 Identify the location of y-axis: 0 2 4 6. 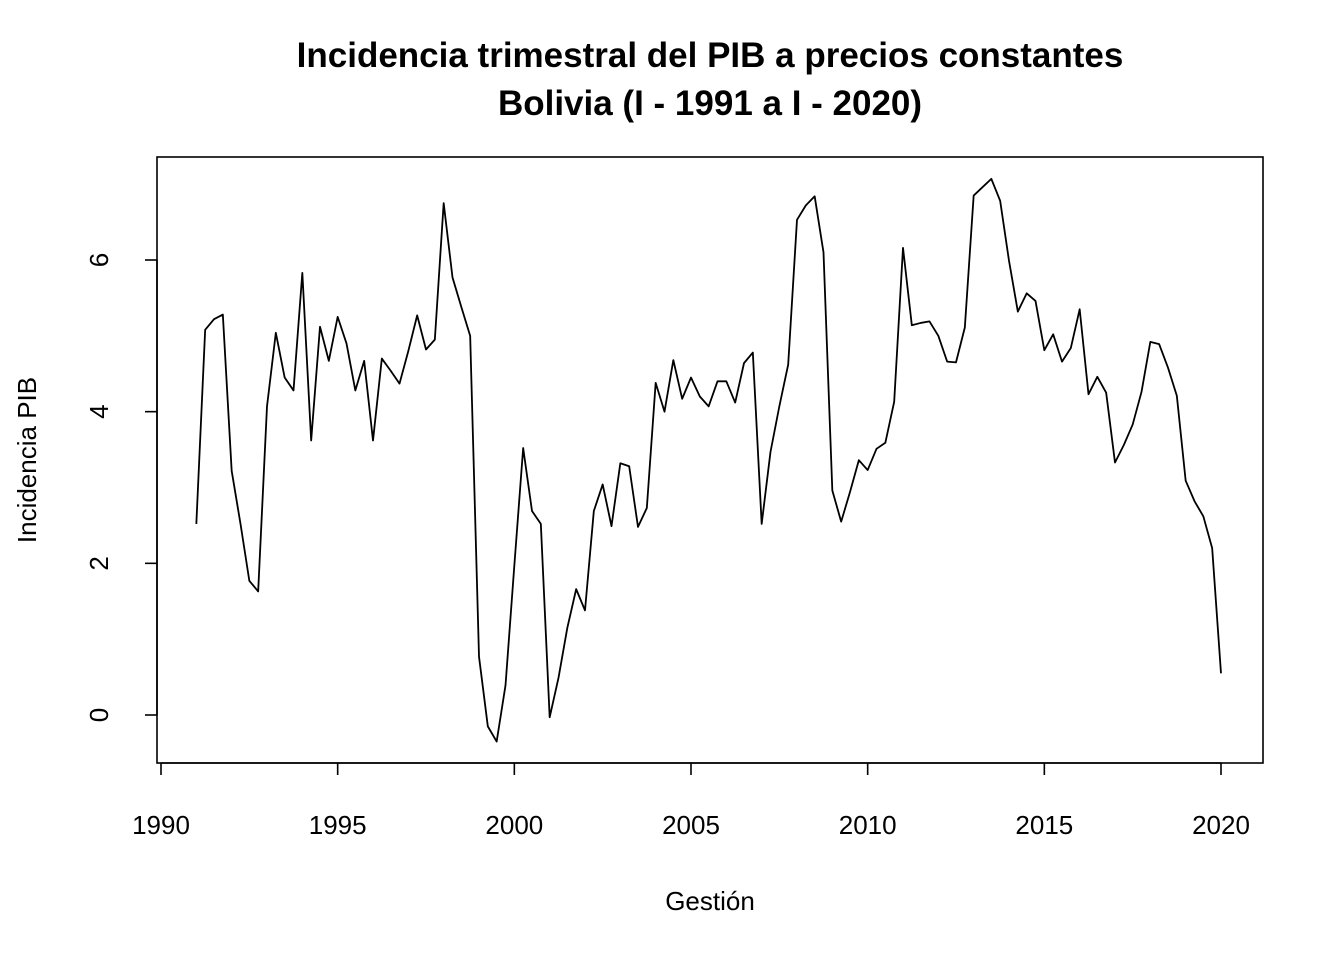
(121, 487).